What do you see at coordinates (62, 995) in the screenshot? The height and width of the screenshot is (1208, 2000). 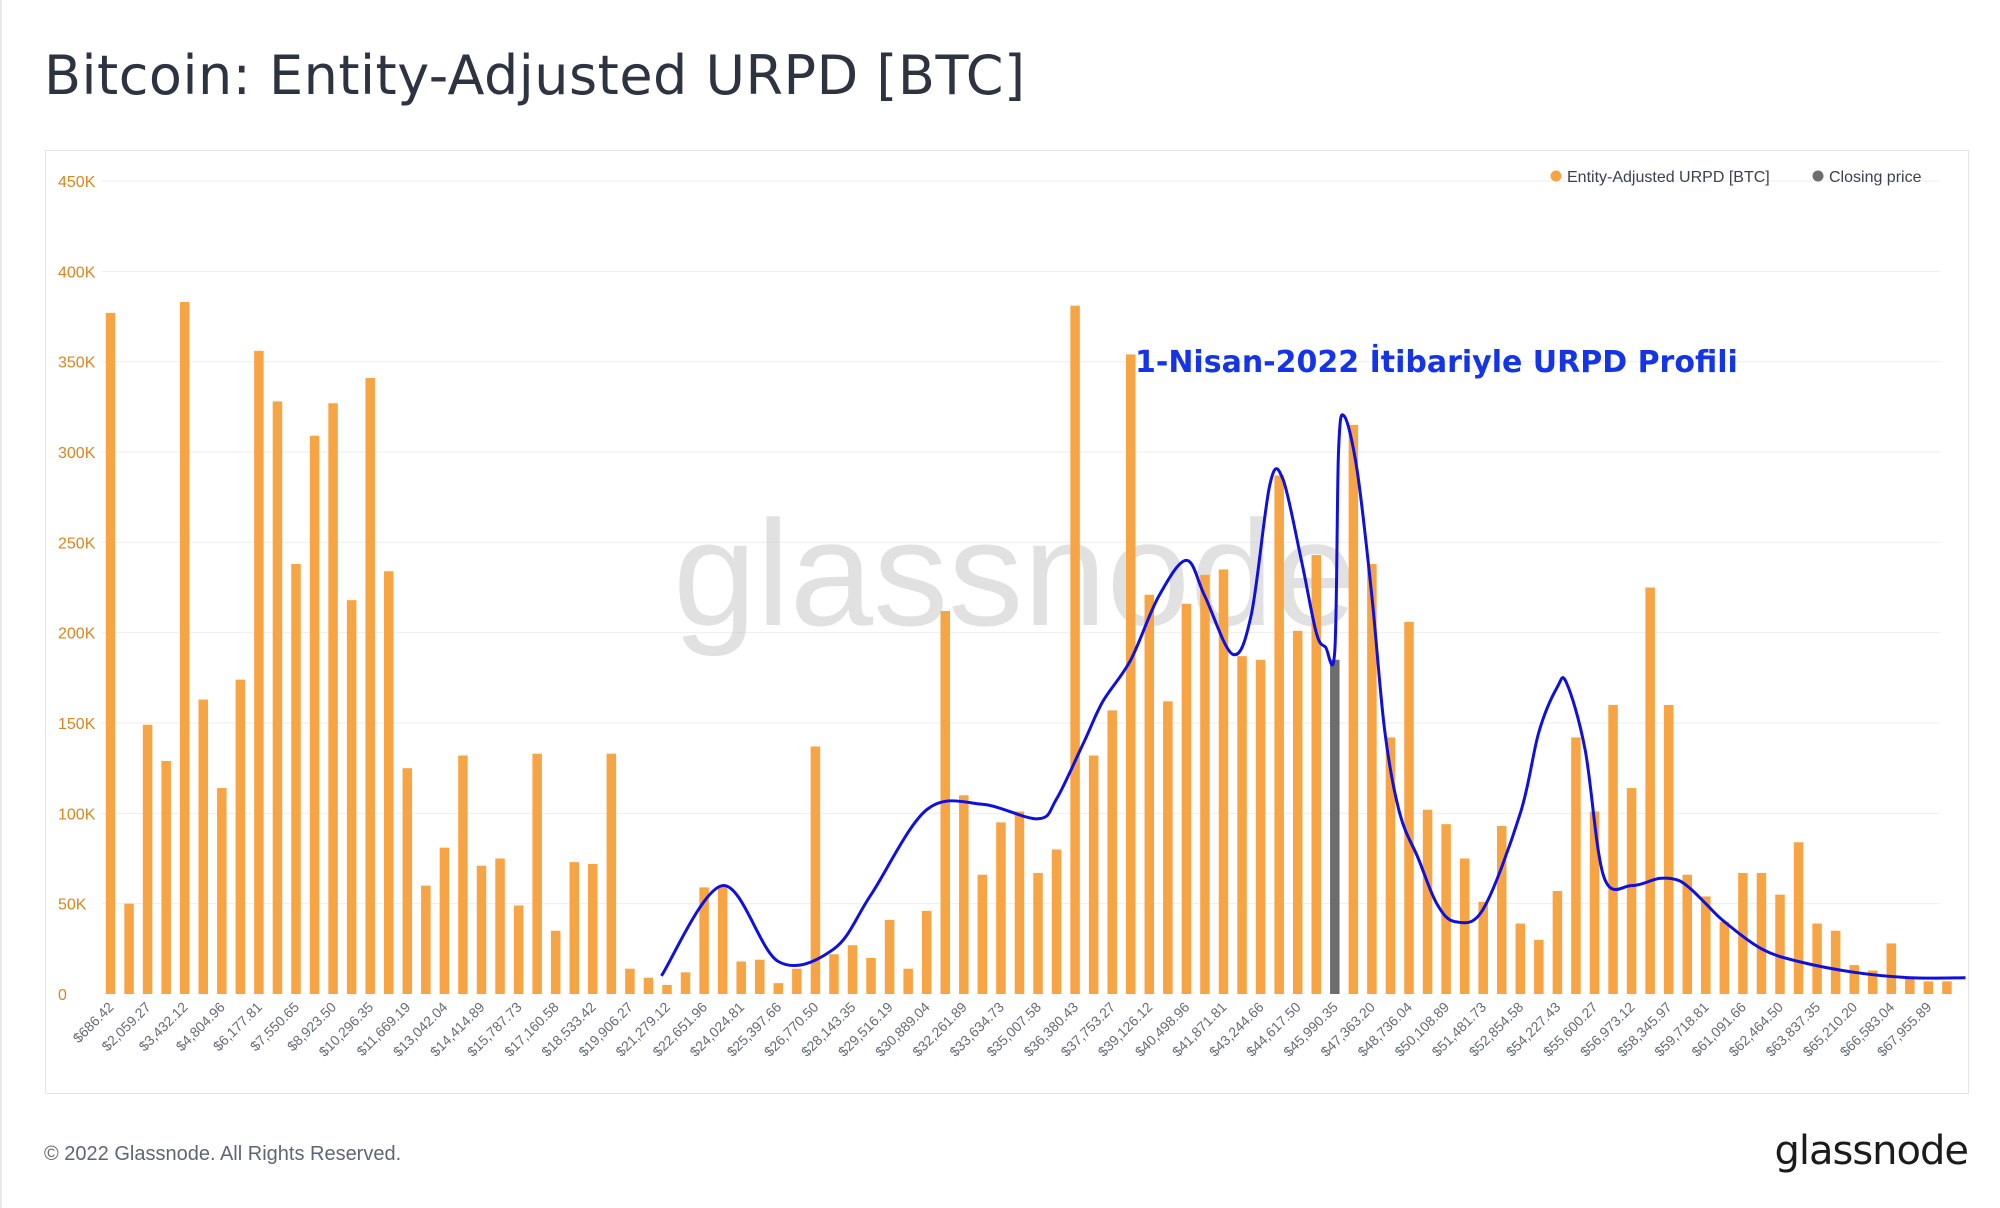 I see `y-tick-label: 0` at bounding box center [62, 995].